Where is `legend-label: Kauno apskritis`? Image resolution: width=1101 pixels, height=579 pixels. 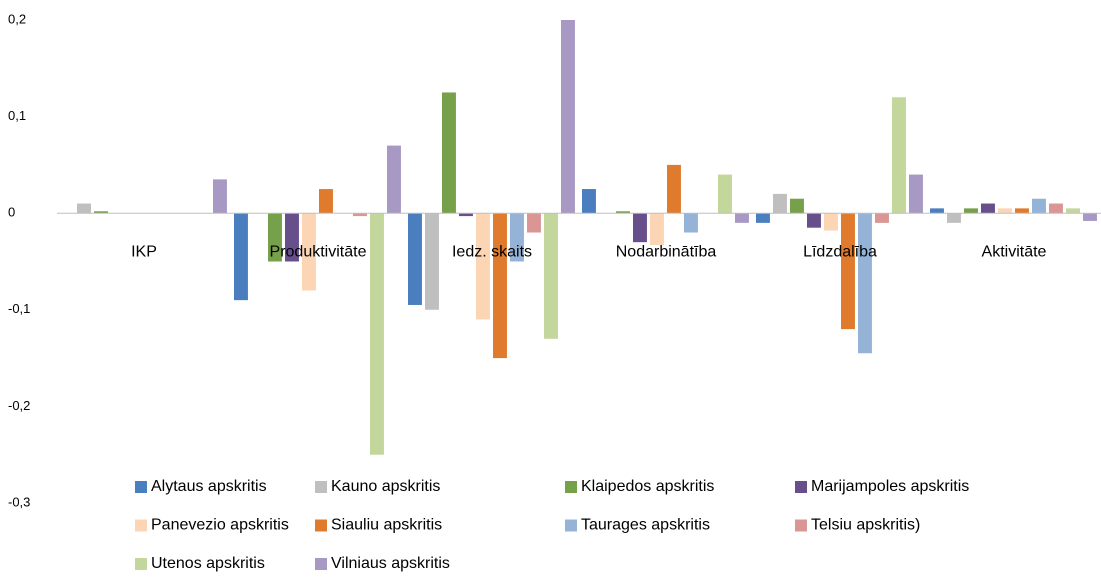 legend-label: Kauno apskritis is located at coordinates (385, 486).